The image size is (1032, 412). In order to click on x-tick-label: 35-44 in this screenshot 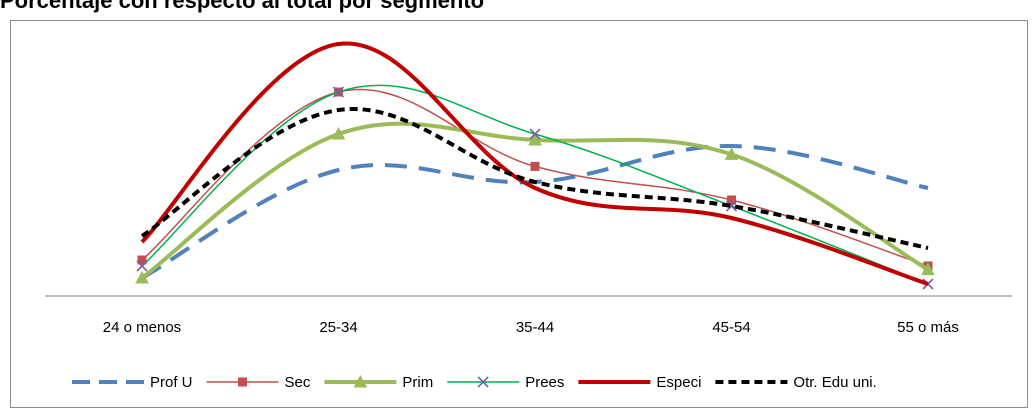, I will do `click(535, 327)`.